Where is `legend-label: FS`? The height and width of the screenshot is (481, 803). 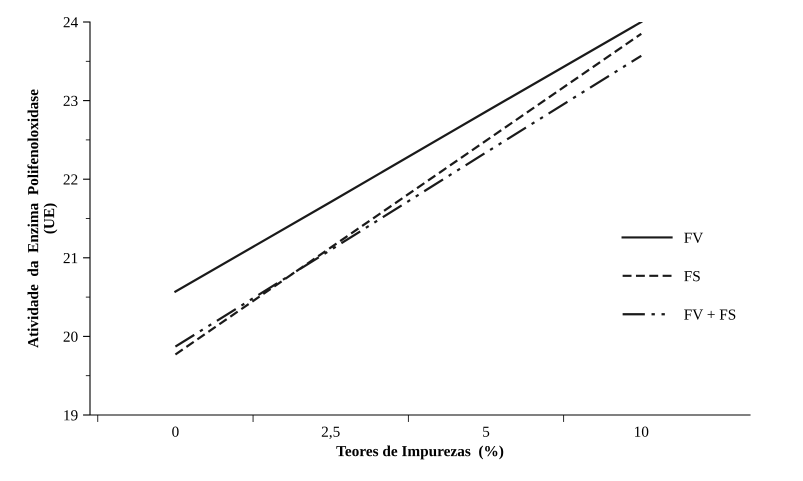 legend-label: FS is located at coordinates (692, 276).